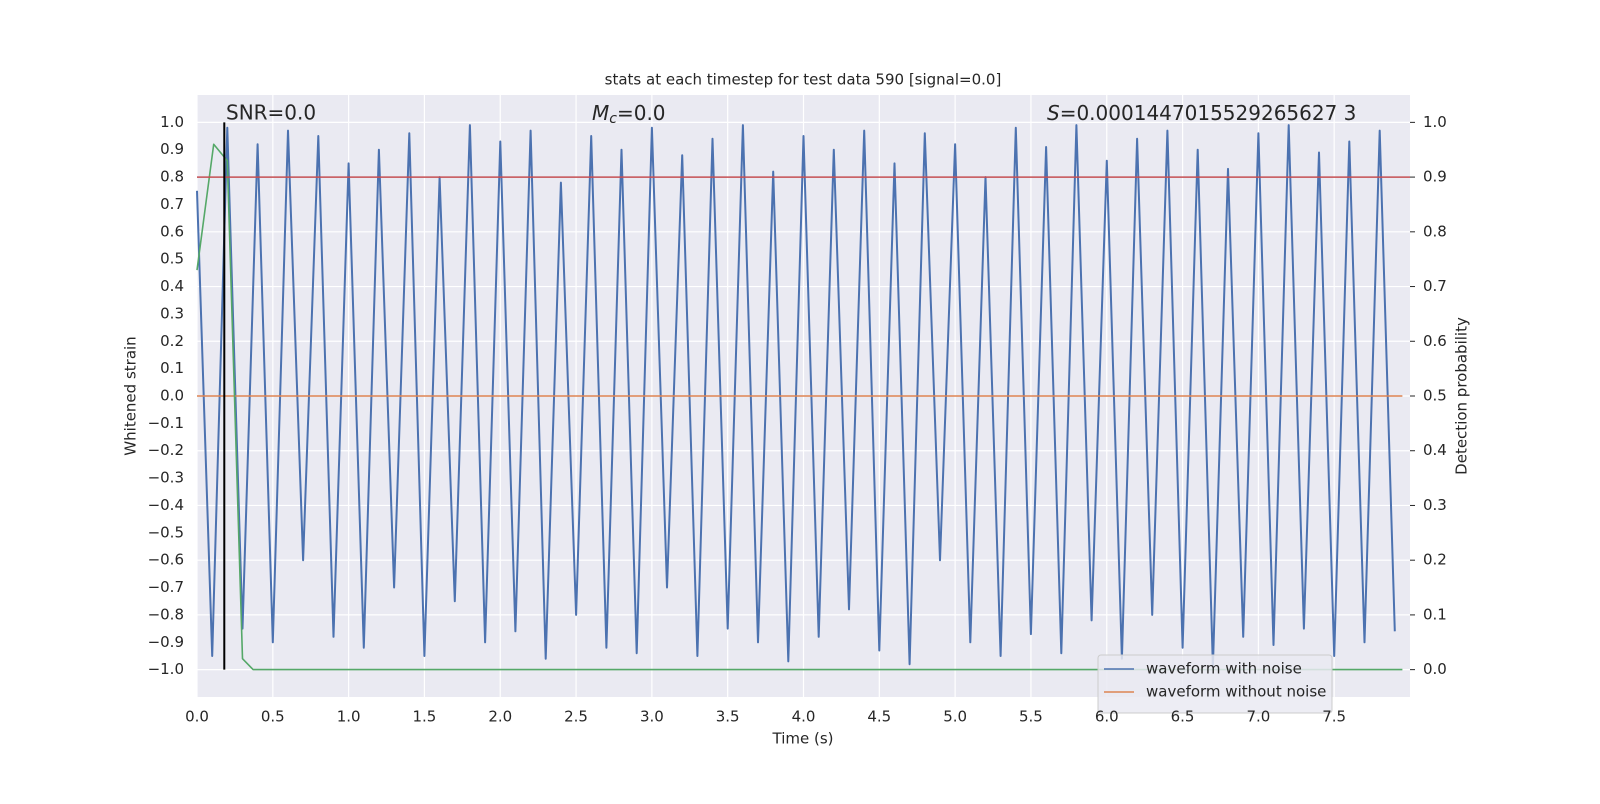  What do you see at coordinates (1435, 286) in the screenshot?
I see `y2-tick-label: 0.7` at bounding box center [1435, 286].